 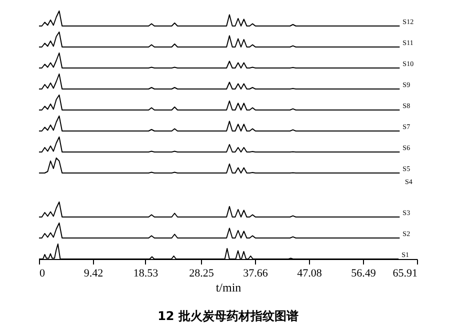 I want to click on x-axis-title: t/min, so click(x=229, y=287).